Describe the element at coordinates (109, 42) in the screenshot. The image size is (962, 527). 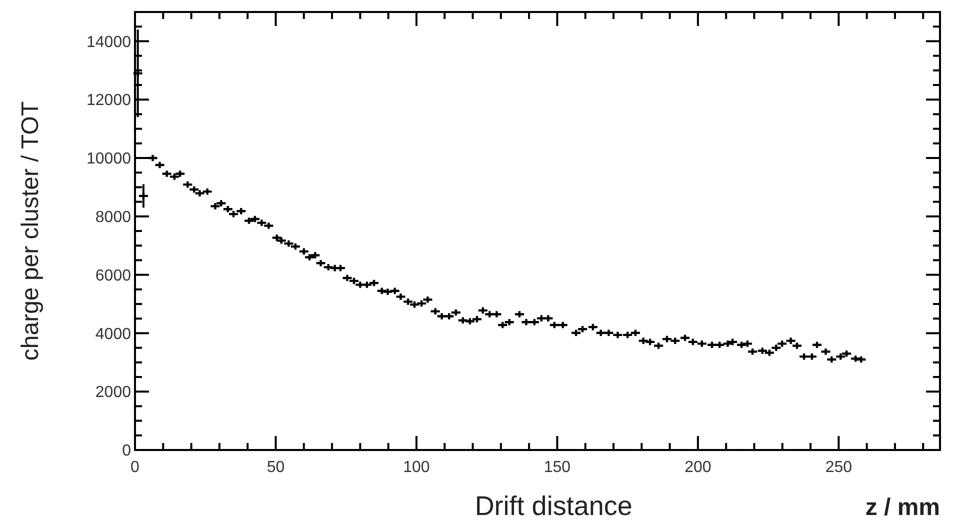
I see `y-tick-label: 14000` at that location.